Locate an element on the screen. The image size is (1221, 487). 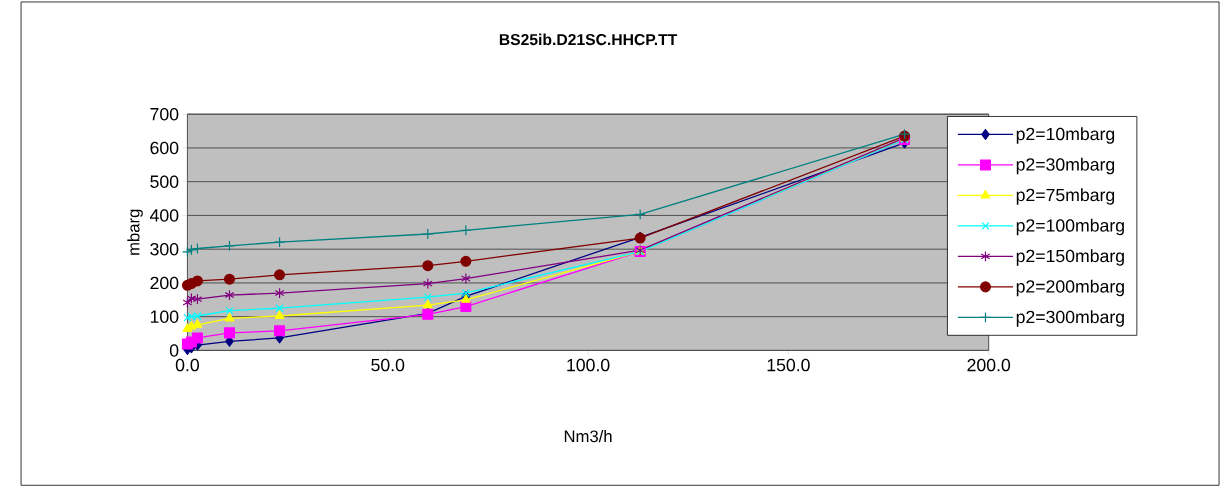
legend-label: p2=200mbarg is located at coordinates (1070, 288).